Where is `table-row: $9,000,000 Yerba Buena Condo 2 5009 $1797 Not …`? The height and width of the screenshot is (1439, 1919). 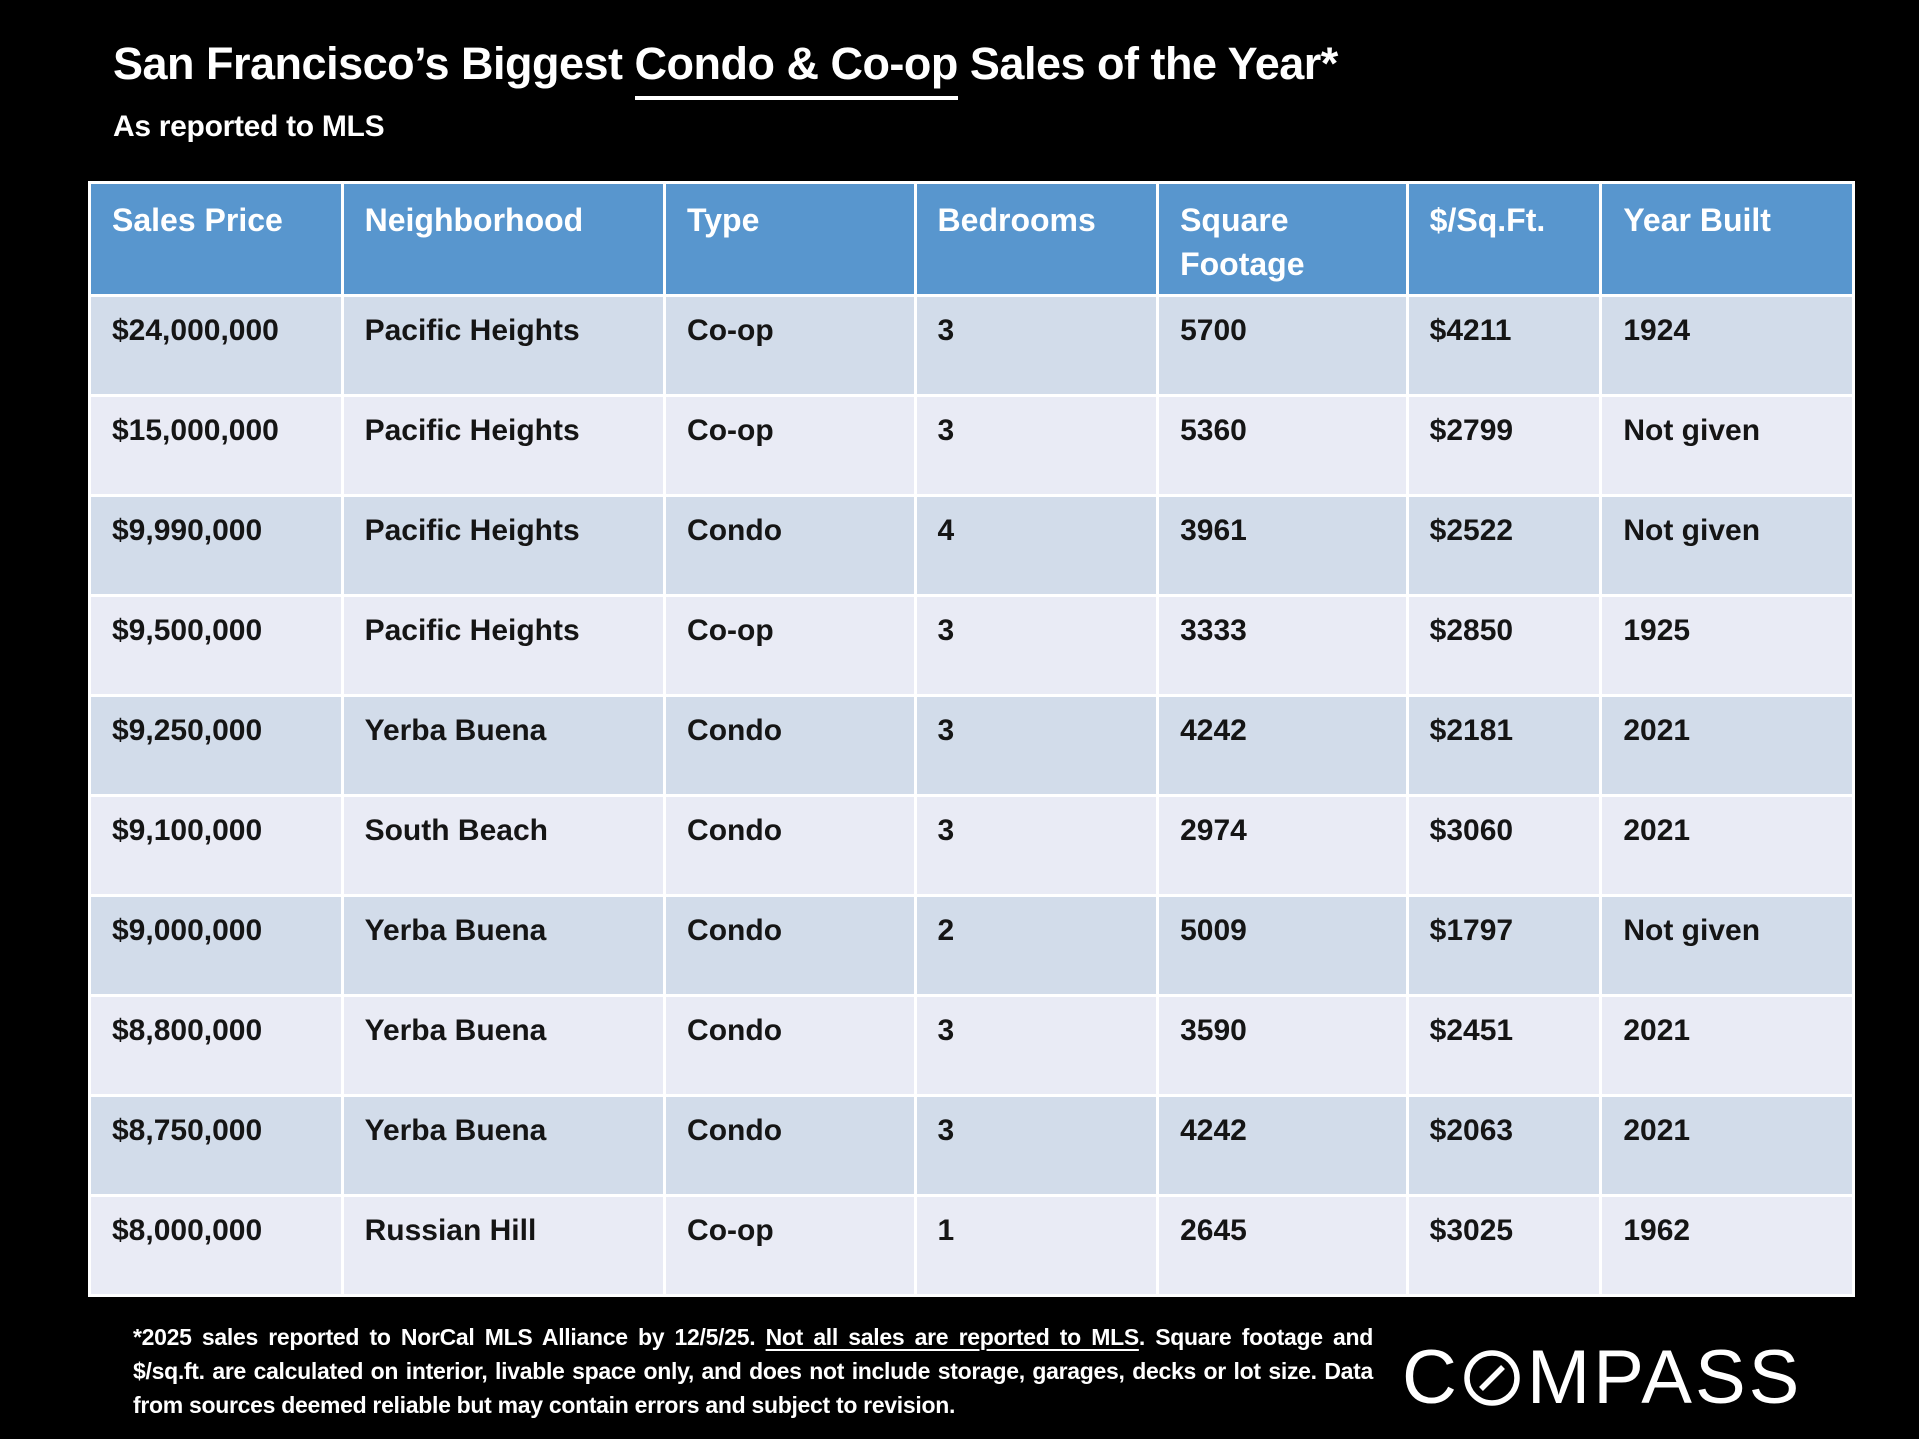
table-row: $9,000,000 Yerba Buena Condo 2 5009 $1797 Not … is located at coordinates (971, 945).